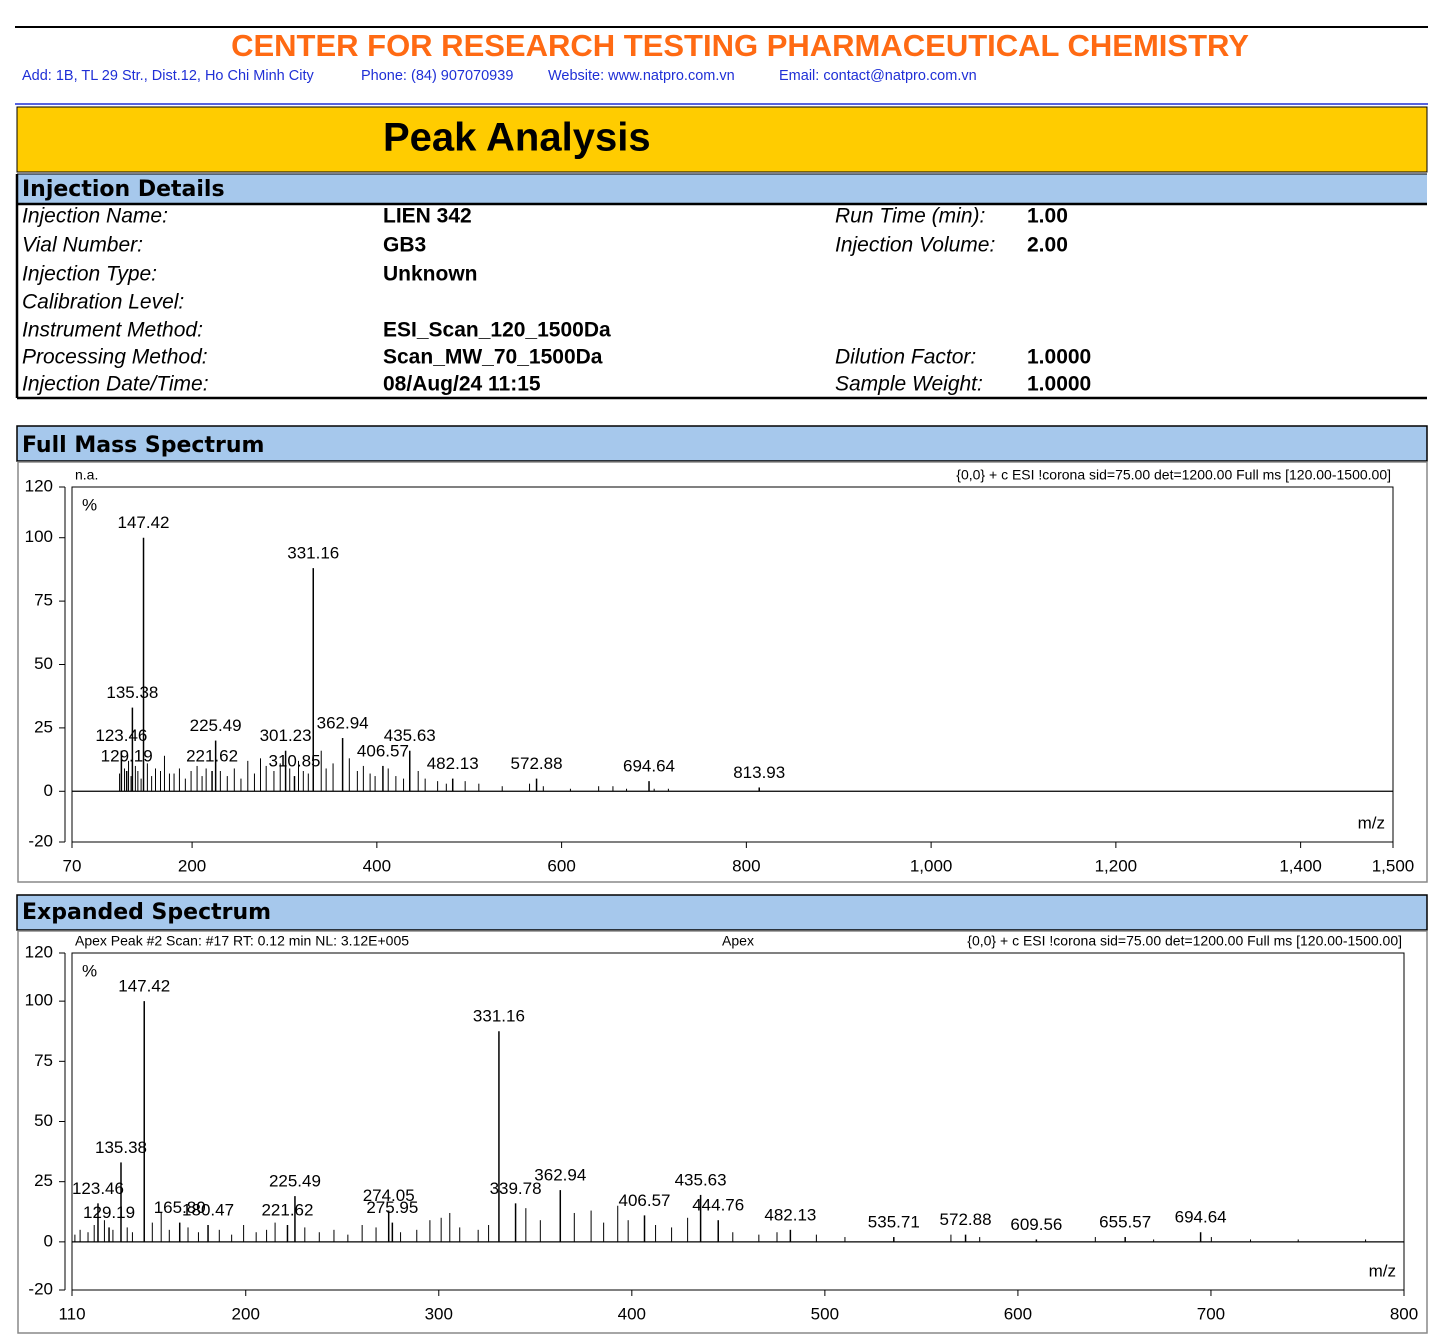 The height and width of the screenshot is (1342, 1435). Describe the element at coordinates (115, 357) in the screenshot. I see `detail-label: Processing Method:` at that location.